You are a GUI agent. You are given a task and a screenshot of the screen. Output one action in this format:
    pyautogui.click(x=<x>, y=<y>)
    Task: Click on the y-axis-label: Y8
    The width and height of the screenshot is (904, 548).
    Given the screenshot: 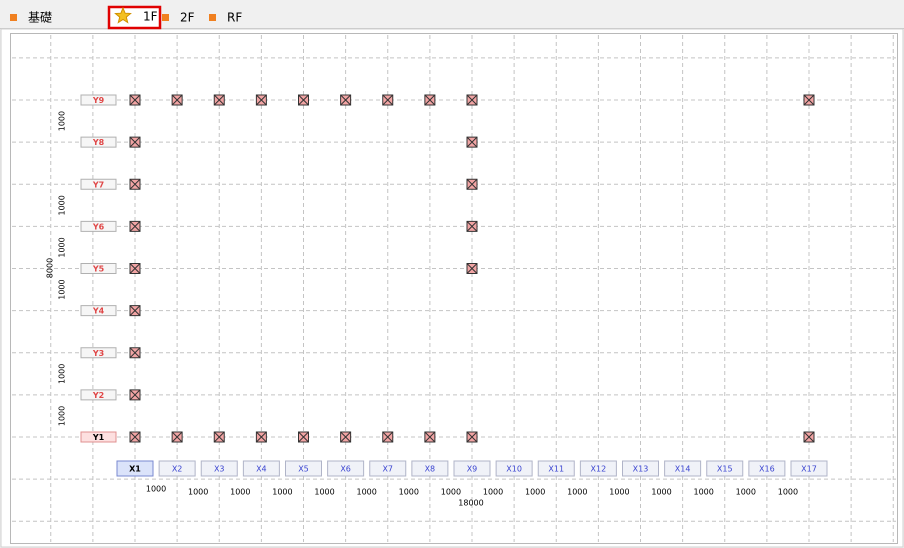 What is the action you would take?
    pyautogui.click(x=98, y=142)
    